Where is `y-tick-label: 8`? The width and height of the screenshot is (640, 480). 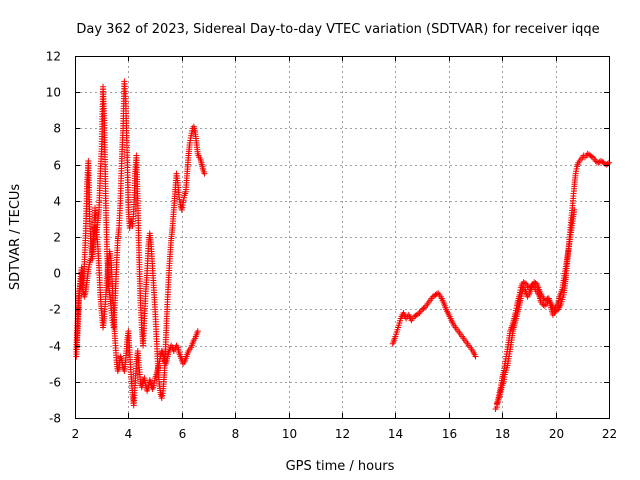
y-tick-label: 8 is located at coordinates (57, 129).